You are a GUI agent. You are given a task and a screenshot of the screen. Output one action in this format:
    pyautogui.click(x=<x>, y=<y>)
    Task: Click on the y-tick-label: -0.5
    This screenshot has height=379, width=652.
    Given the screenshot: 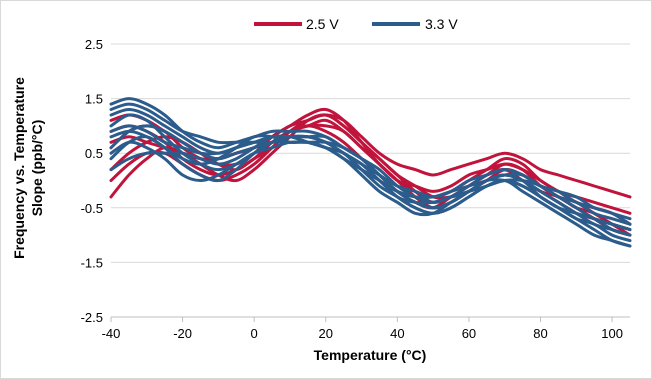 What is the action you would take?
    pyautogui.click(x=92, y=208)
    